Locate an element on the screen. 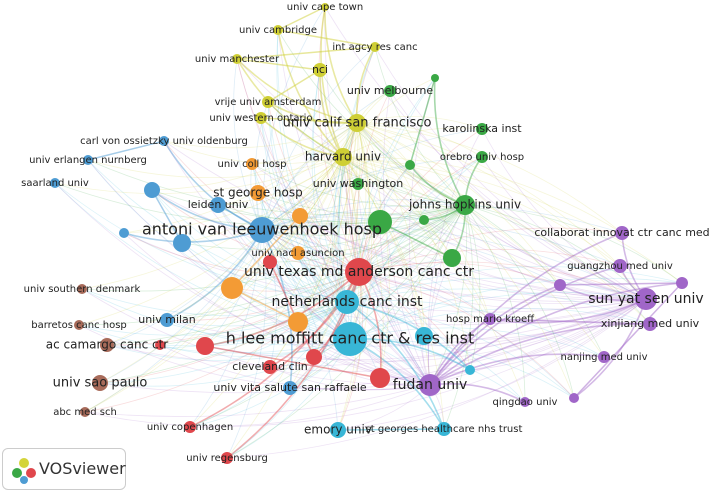 The image size is (725, 496). logo: VOSviewer is located at coordinates (64, 469).